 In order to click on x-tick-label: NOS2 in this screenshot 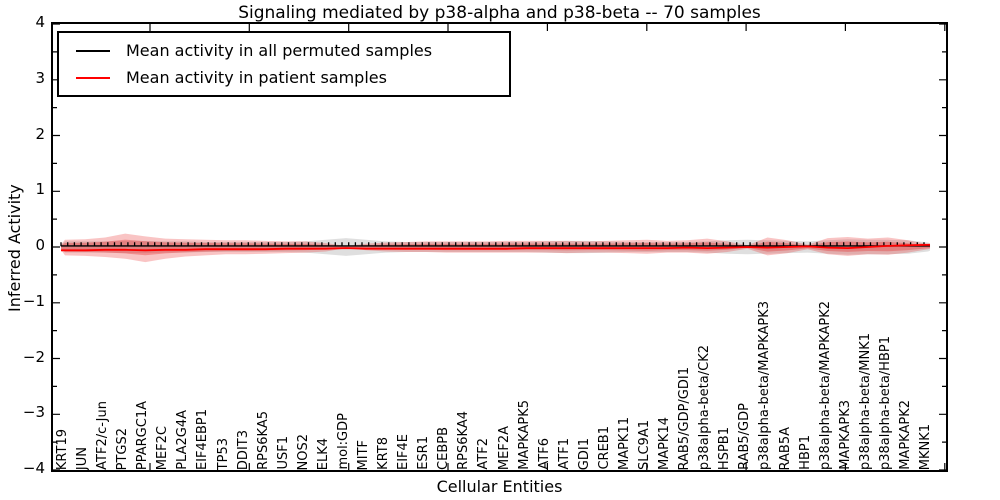, I will do `click(303, 451)`.